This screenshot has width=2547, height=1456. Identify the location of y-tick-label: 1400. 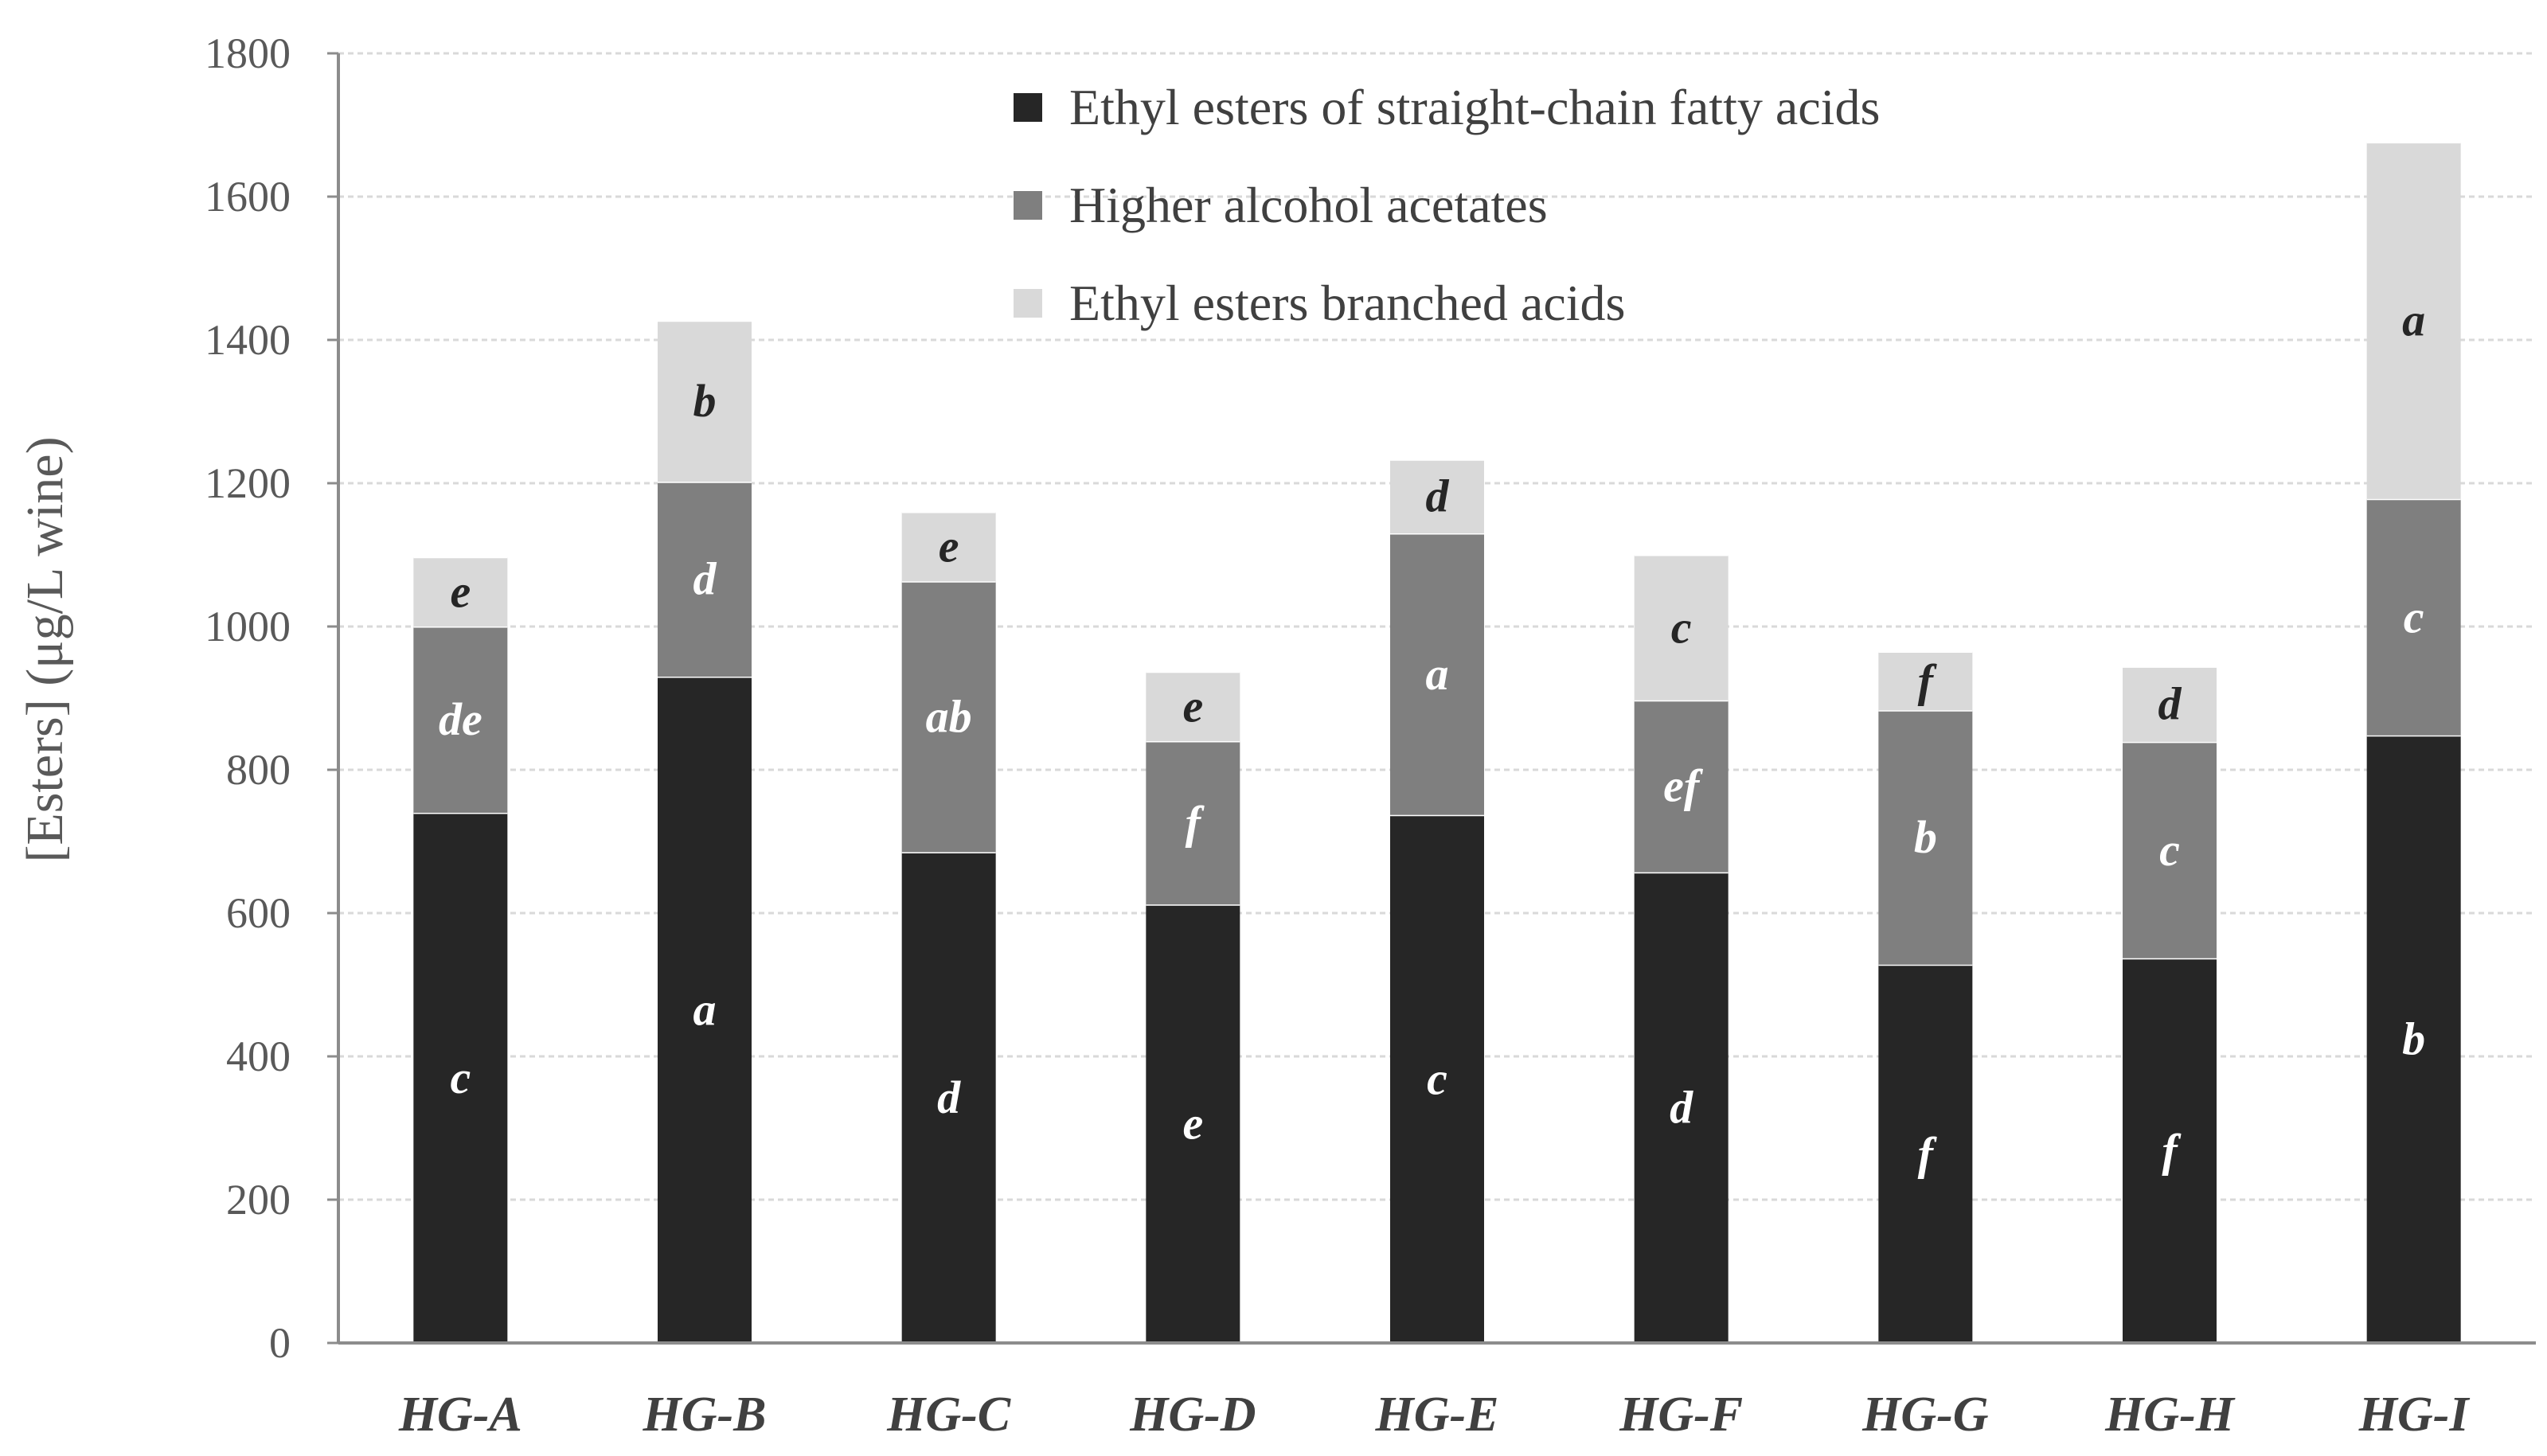
(248, 340).